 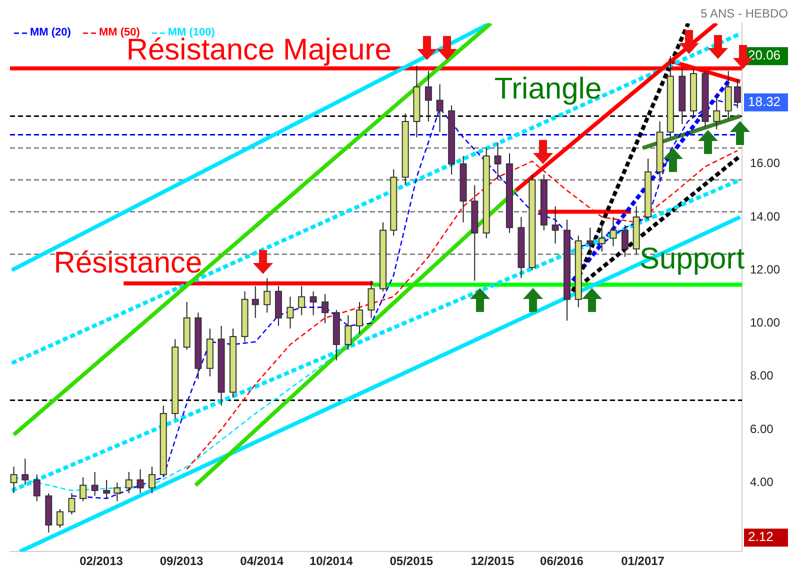 What do you see at coordinates (764, 55) in the screenshot?
I see `annotation: 20.06` at bounding box center [764, 55].